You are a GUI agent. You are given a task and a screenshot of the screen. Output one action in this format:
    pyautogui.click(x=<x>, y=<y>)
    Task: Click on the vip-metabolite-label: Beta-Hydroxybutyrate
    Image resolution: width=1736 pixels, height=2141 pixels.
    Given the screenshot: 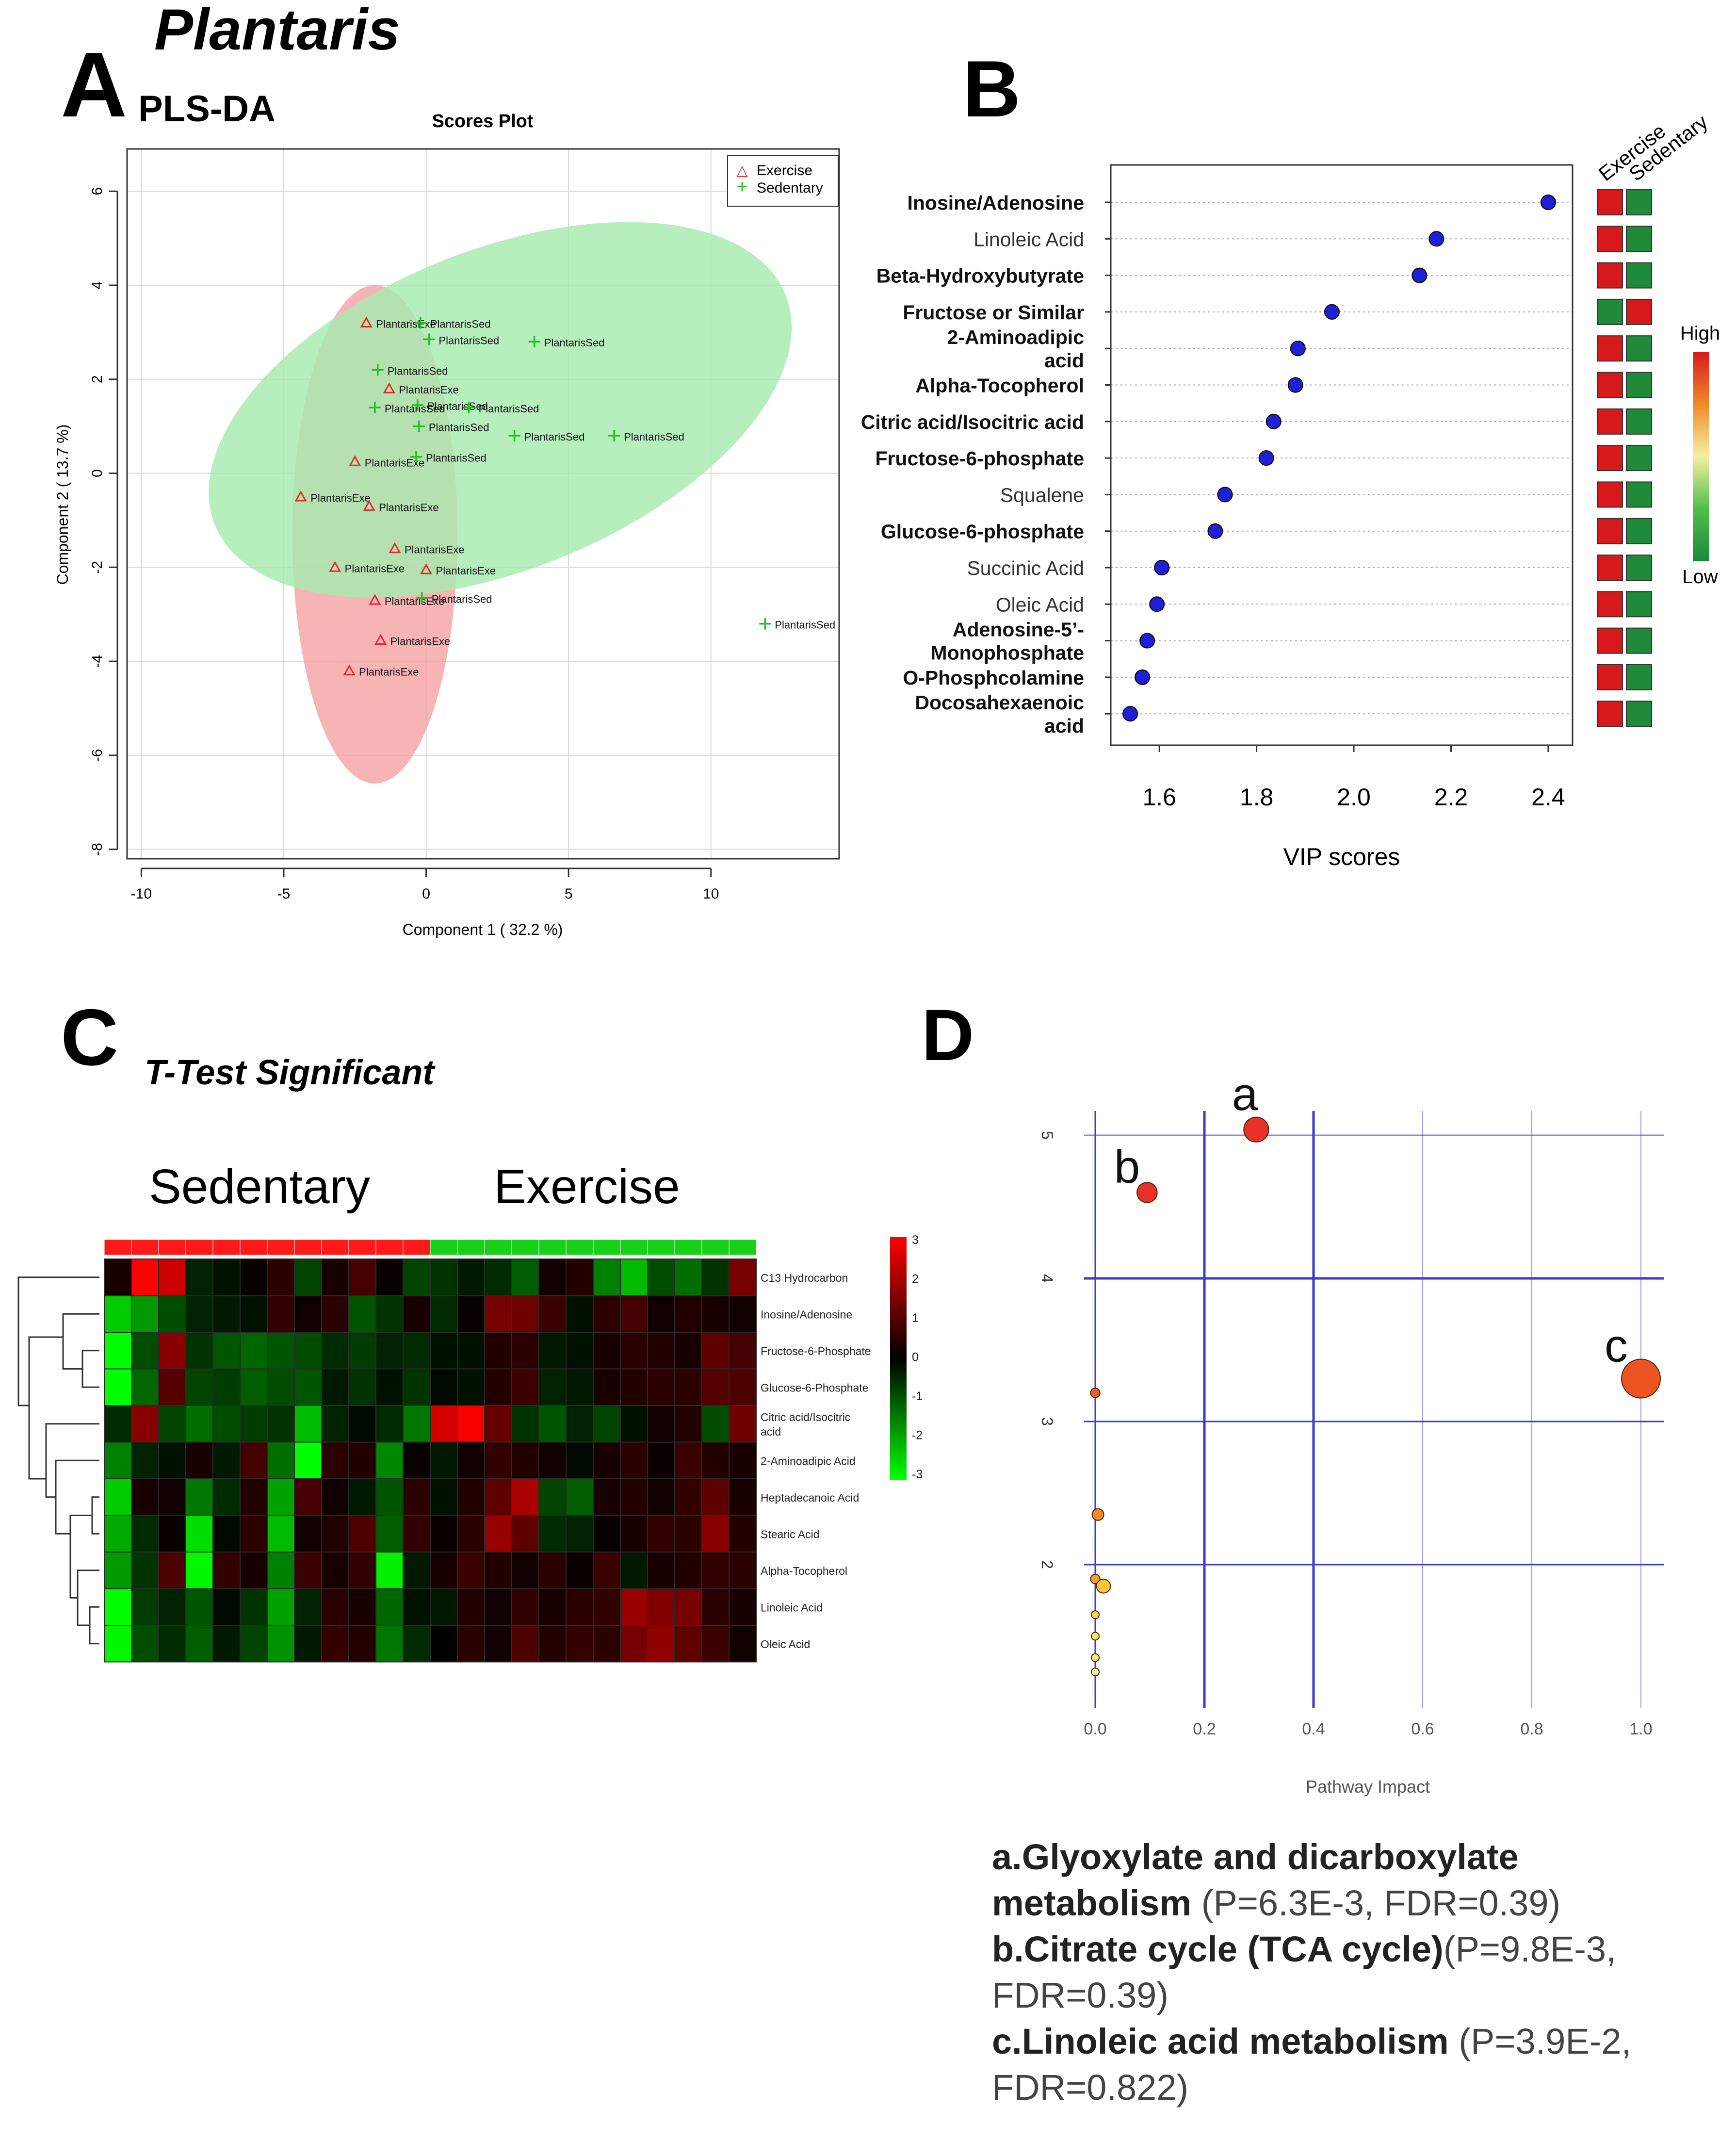 What is the action you would take?
    pyautogui.click(x=980, y=276)
    